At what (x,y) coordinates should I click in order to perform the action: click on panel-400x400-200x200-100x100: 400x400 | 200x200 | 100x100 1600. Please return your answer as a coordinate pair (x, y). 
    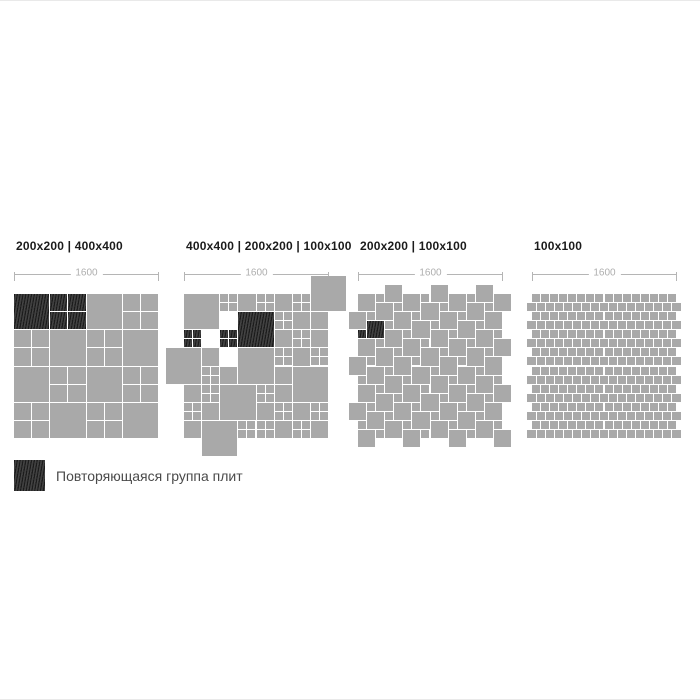
    Looking at the image, I should click on (258, 368).